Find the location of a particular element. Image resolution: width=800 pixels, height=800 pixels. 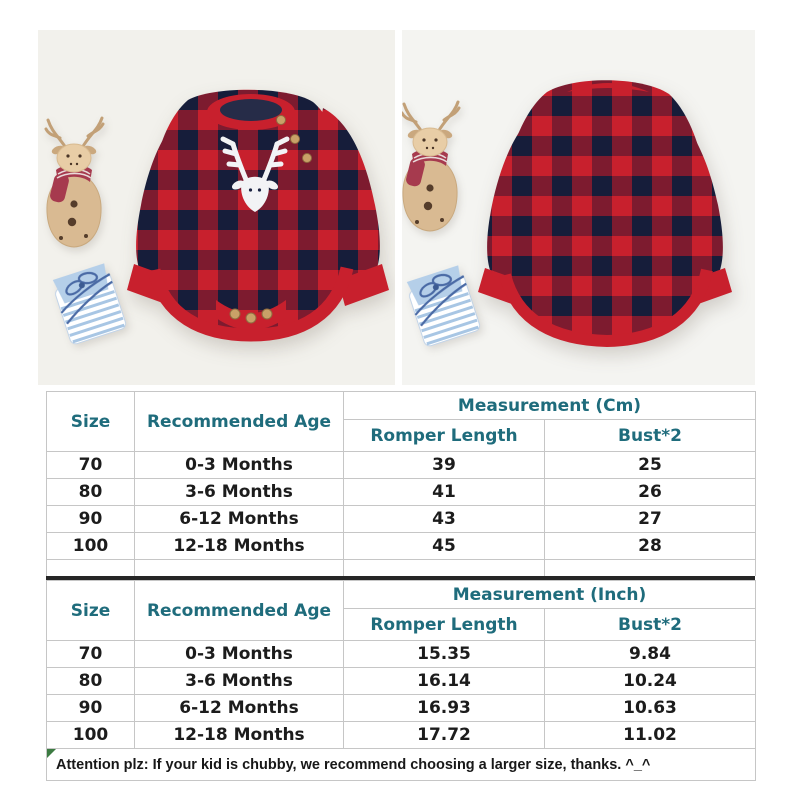

cell-length: 43 is located at coordinates (444, 519).